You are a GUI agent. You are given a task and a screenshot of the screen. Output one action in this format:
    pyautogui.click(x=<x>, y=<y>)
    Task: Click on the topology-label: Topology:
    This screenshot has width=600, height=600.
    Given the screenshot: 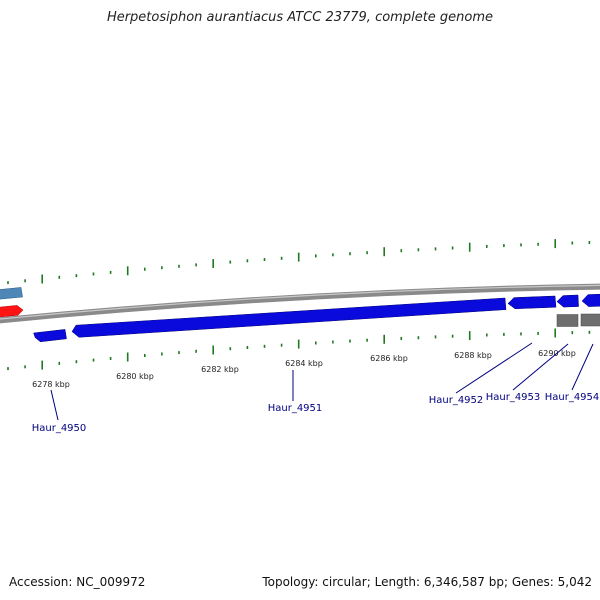 What is the action you would take?
    pyautogui.click(x=290, y=582)
    